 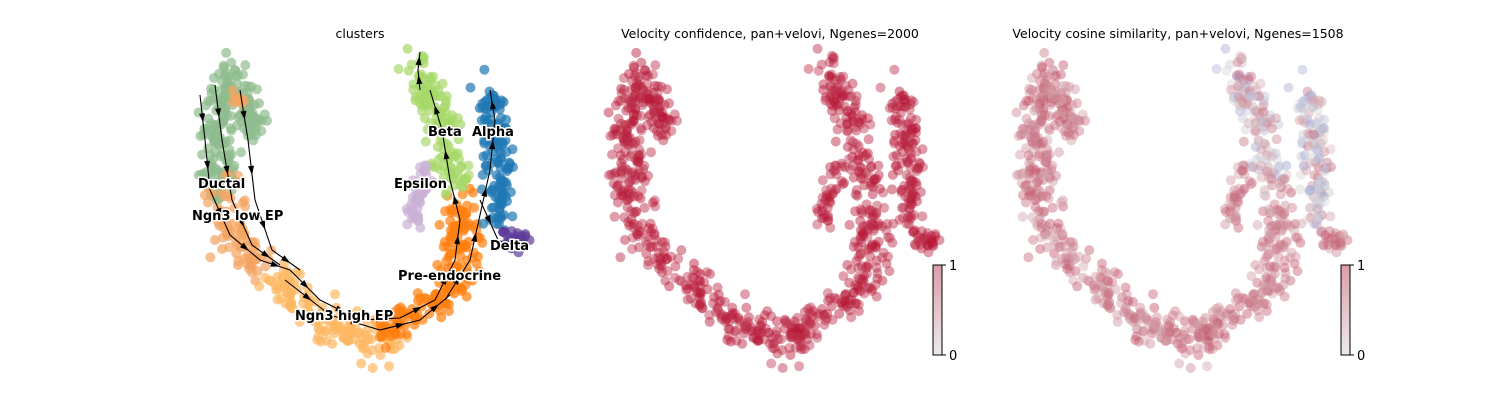 What do you see at coordinates (434, 308) in the screenshot?
I see `velocity-arrow` at bounding box center [434, 308].